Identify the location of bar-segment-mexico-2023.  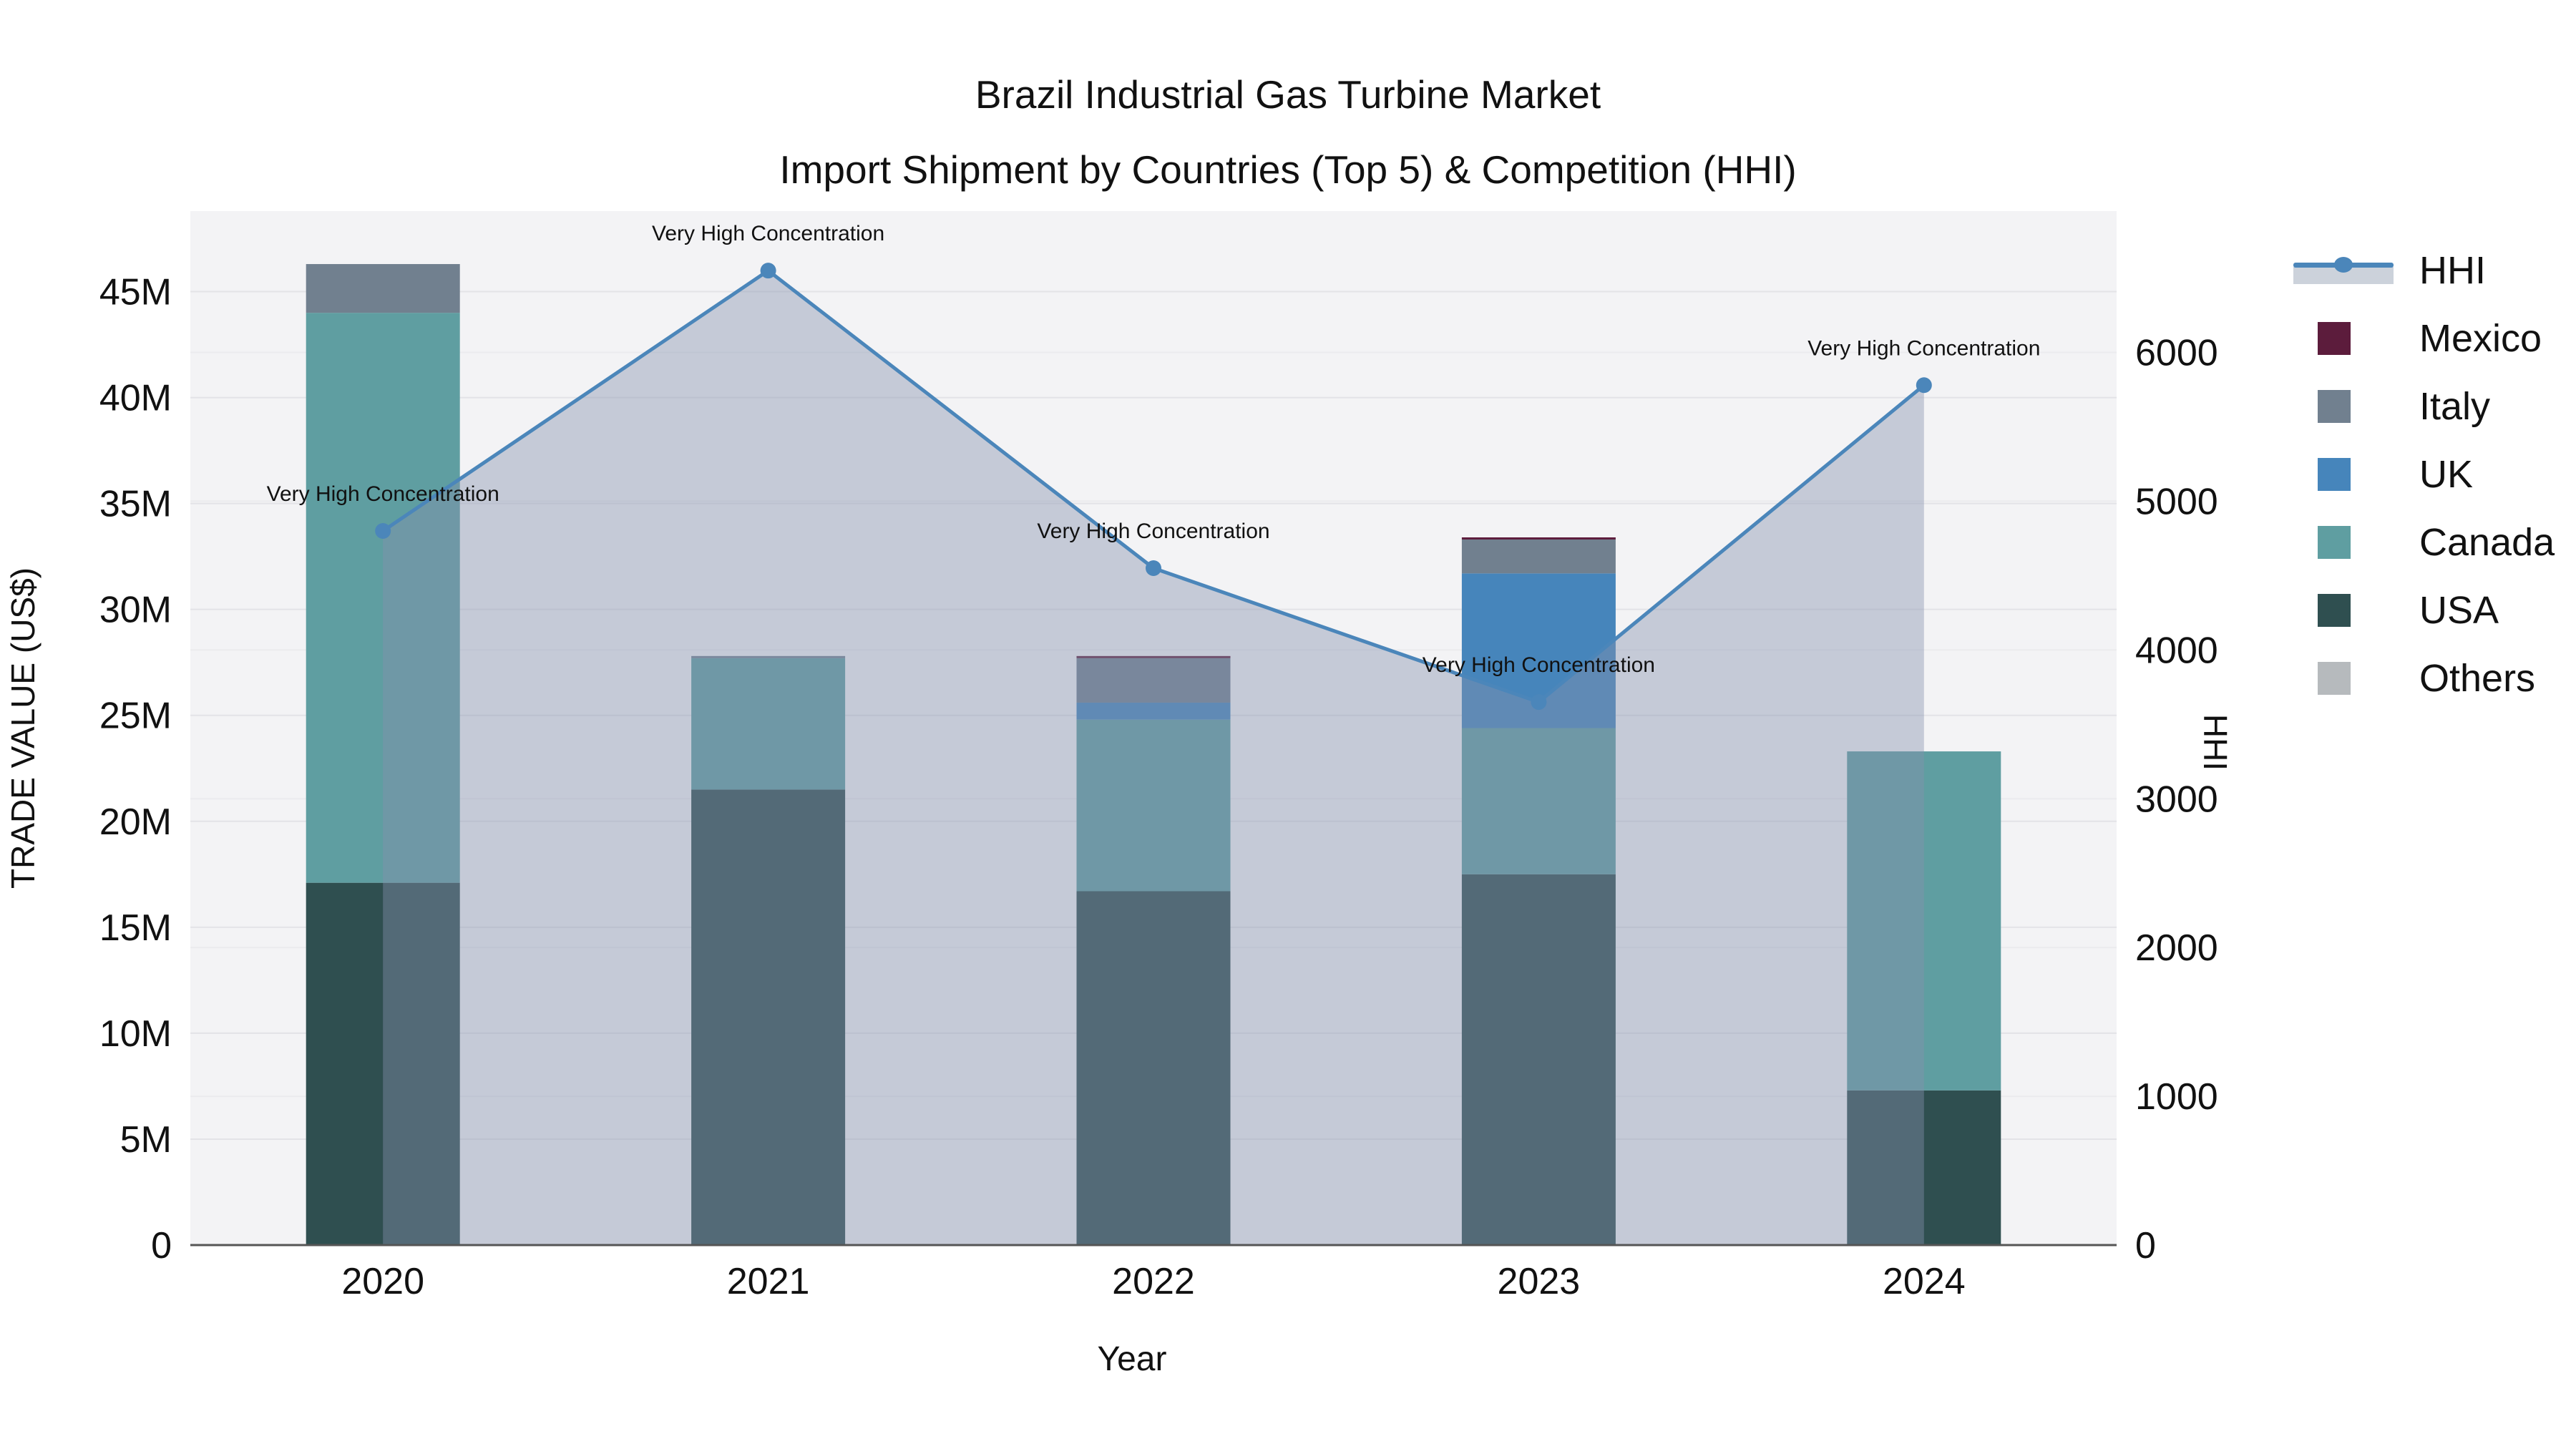
(1538, 538).